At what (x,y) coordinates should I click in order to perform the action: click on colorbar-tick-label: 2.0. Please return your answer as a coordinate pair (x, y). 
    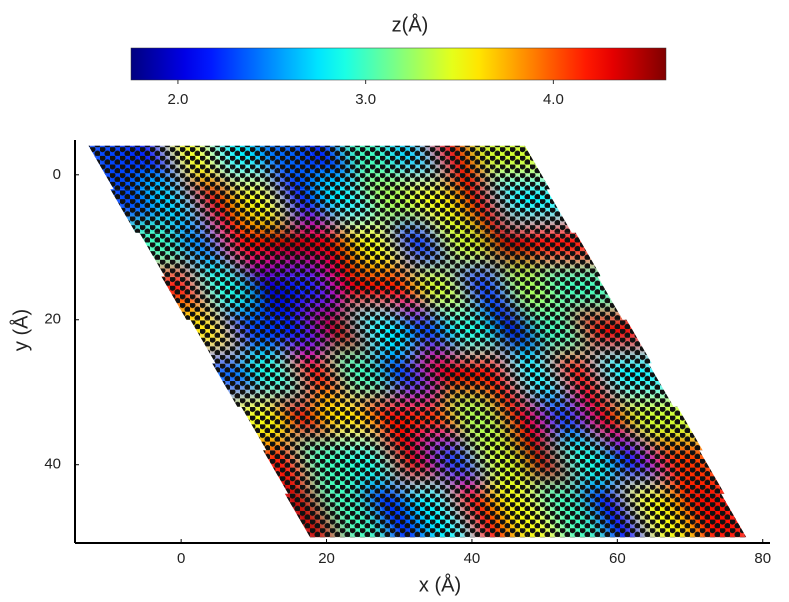
    Looking at the image, I should click on (178, 99).